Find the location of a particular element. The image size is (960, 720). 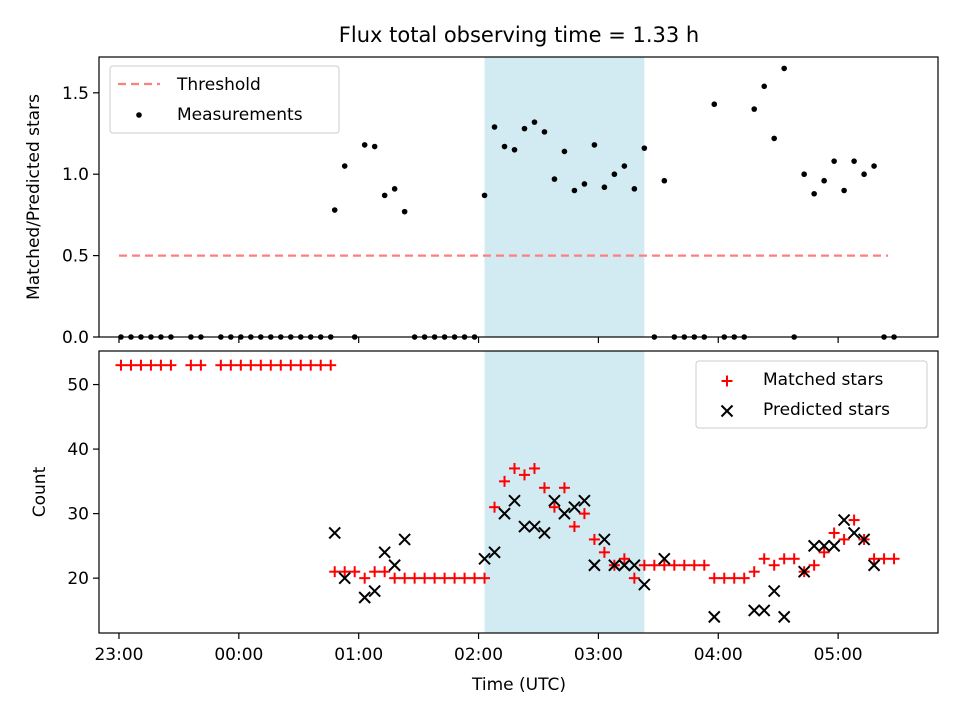

legend-predicted-swatch is located at coordinates (727, 411).